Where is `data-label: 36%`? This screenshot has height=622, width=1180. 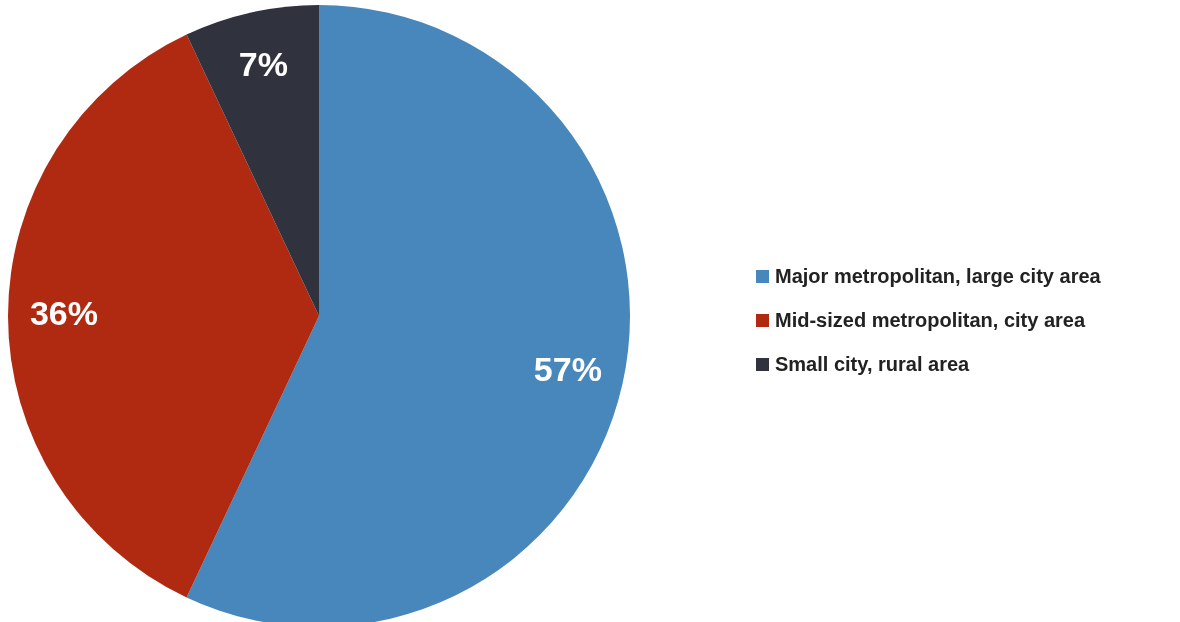
data-label: 36% is located at coordinates (64, 313).